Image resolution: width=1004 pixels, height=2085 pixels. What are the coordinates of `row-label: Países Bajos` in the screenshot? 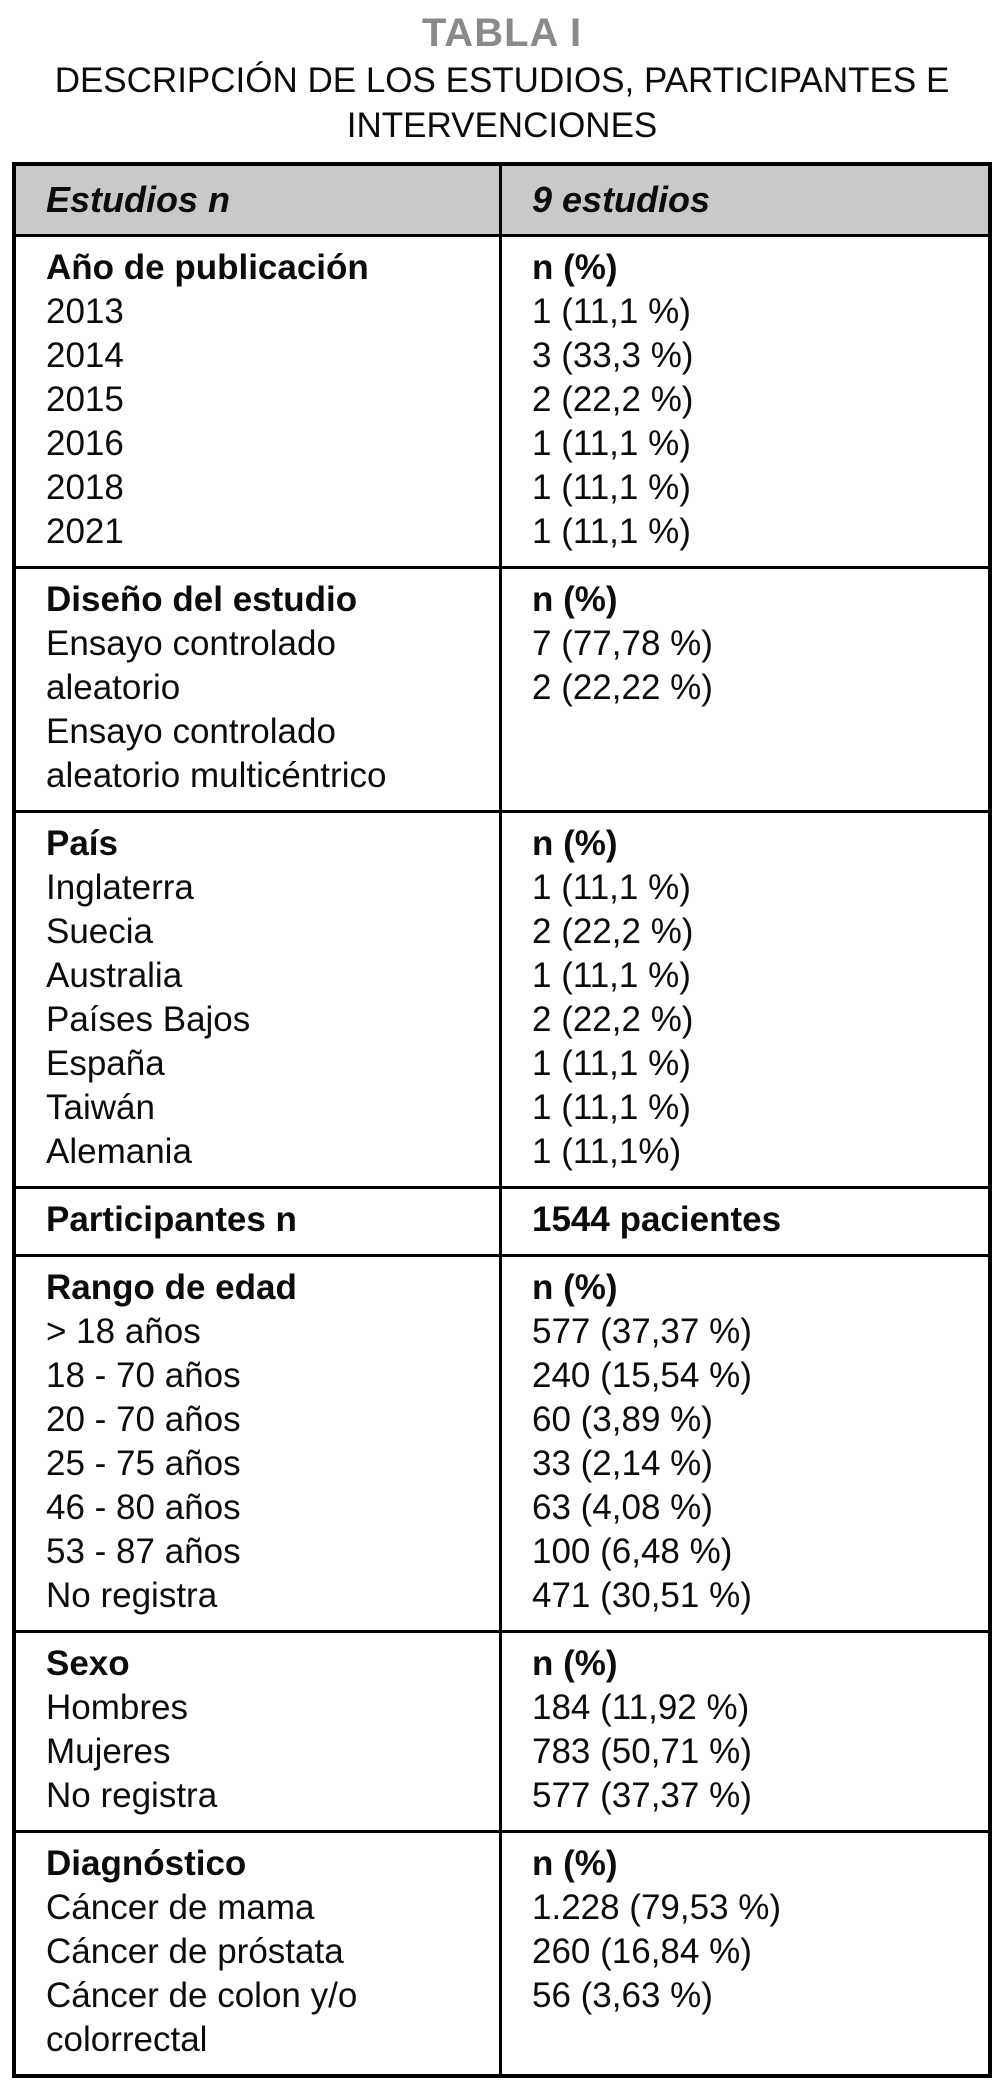 It's located at (148, 1019).